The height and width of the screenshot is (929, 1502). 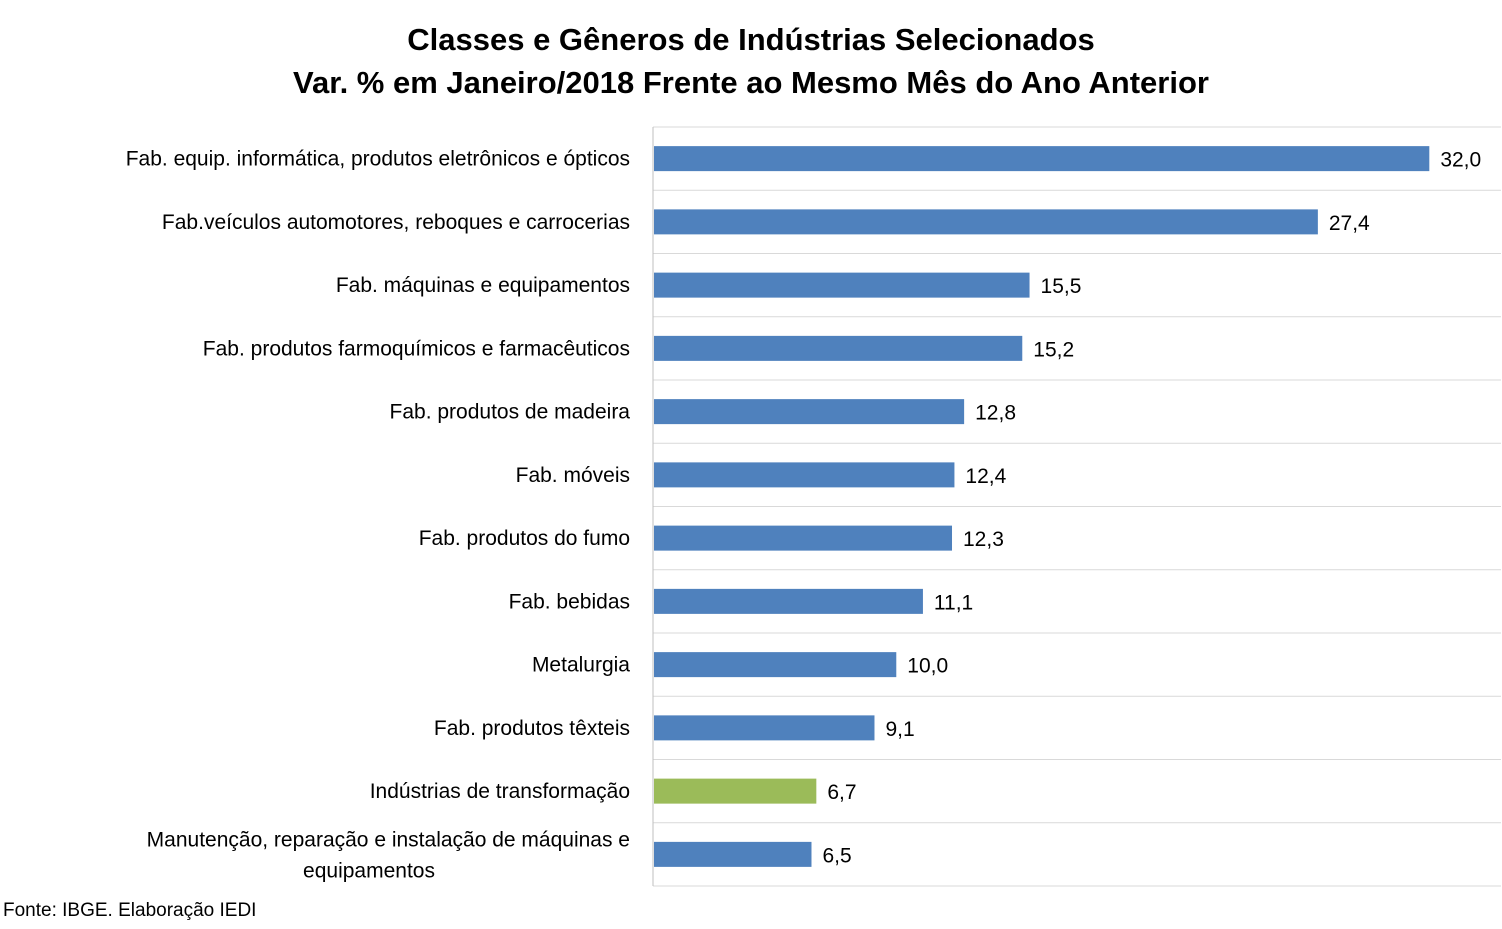 I want to click on category-label: Fab. móveis, so click(x=573, y=475).